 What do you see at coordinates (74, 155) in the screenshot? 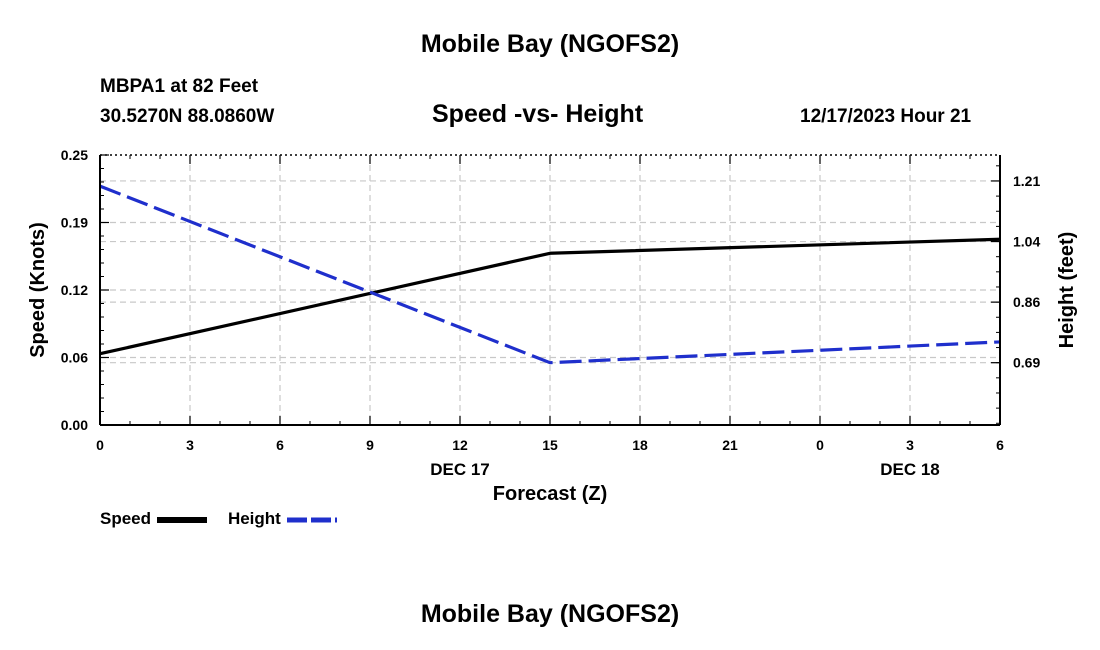
I see `y-tick-label: 0.25` at bounding box center [74, 155].